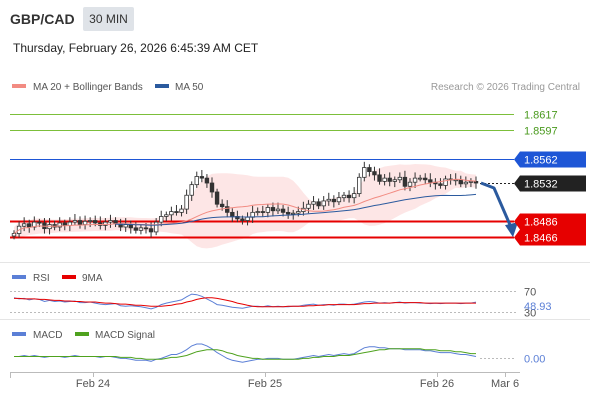 The width and height of the screenshot is (590, 400). What do you see at coordinates (88, 87) in the screenshot?
I see `ma20-legend-label: MA 20 + Bollinger Bands` at bounding box center [88, 87].